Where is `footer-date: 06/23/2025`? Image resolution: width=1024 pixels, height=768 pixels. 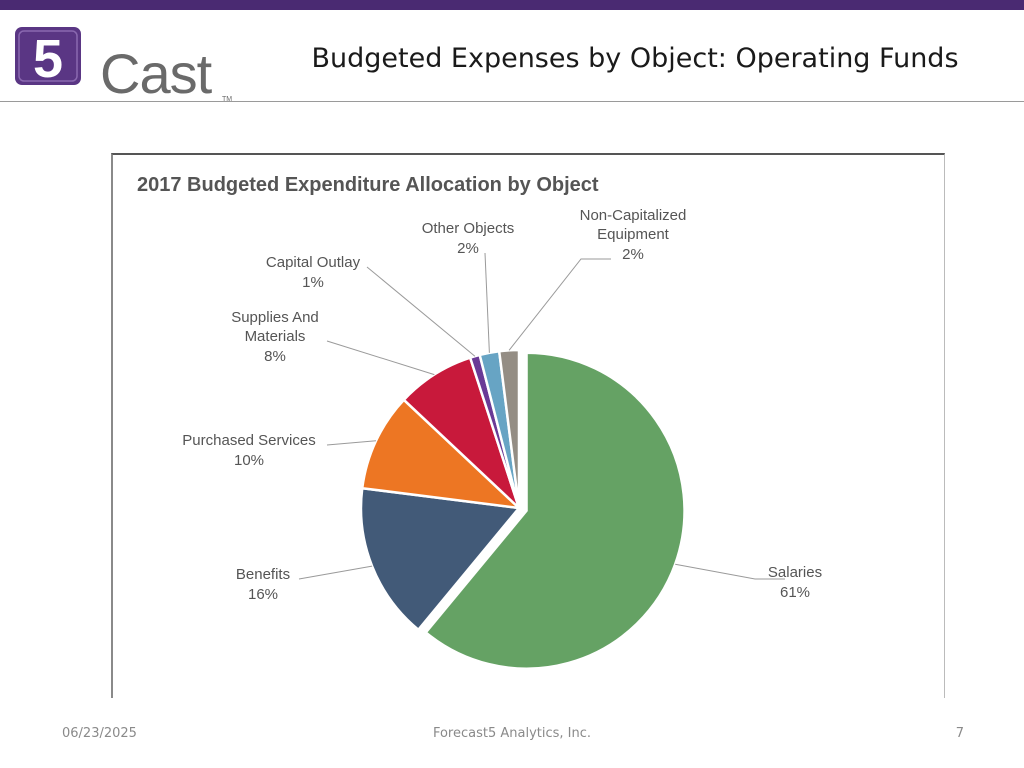
footer-date: 06/23/2025 is located at coordinates (99, 733).